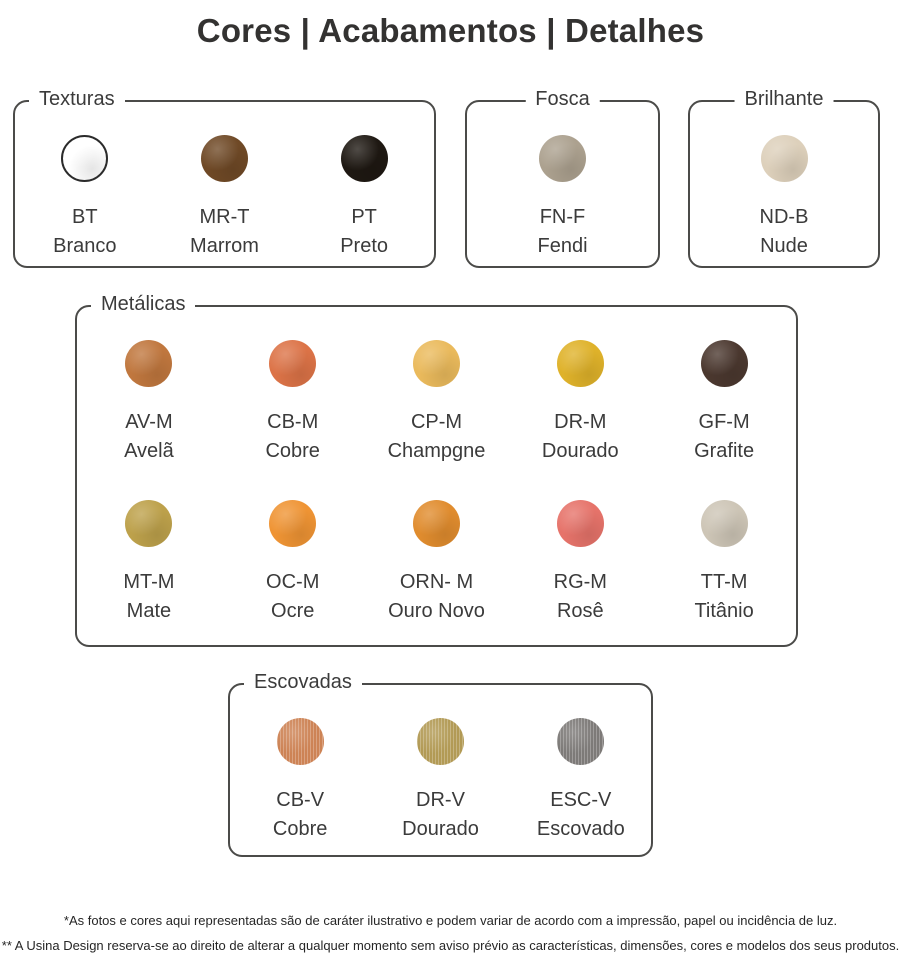 The image size is (901, 972). What do you see at coordinates (300, 800) in the screenshot?
I see `swatch-code: CB-V` at bounding box center [300, 800].